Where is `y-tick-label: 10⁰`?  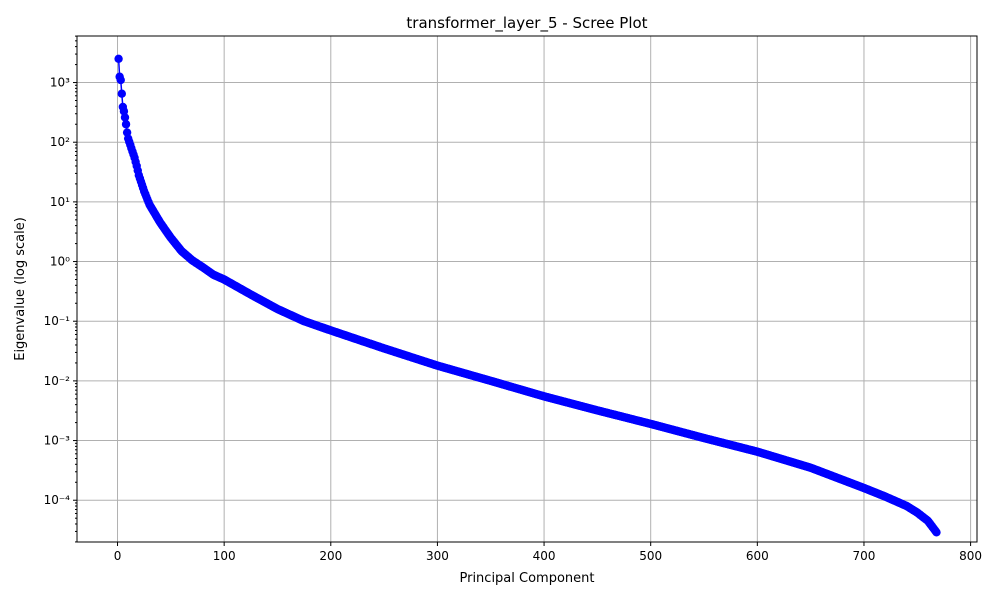
y-tick-label: 10⁰ is located at coordinates (60, 262).